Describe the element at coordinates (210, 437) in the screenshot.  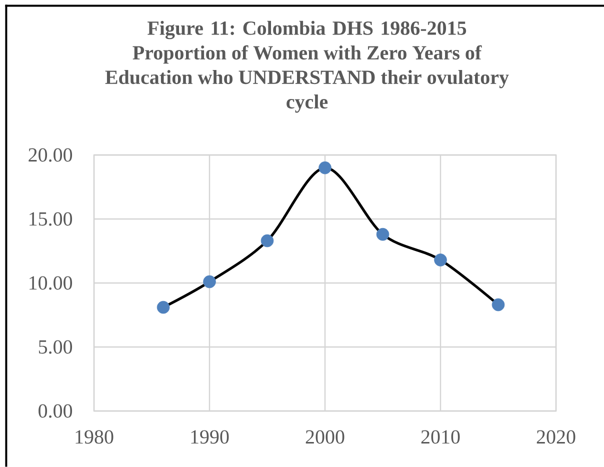
I see `x-tick-label: 1990` at that location.